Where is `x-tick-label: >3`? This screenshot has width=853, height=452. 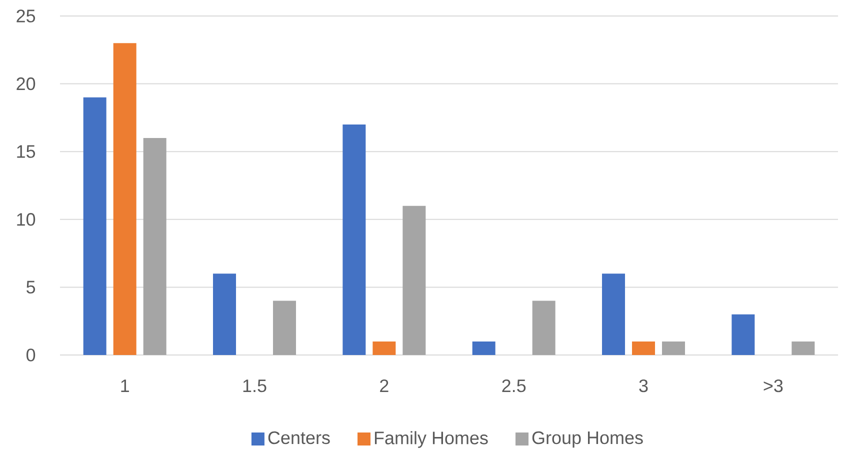 x-tick-label: >3 is located at coordinates (773, 385).